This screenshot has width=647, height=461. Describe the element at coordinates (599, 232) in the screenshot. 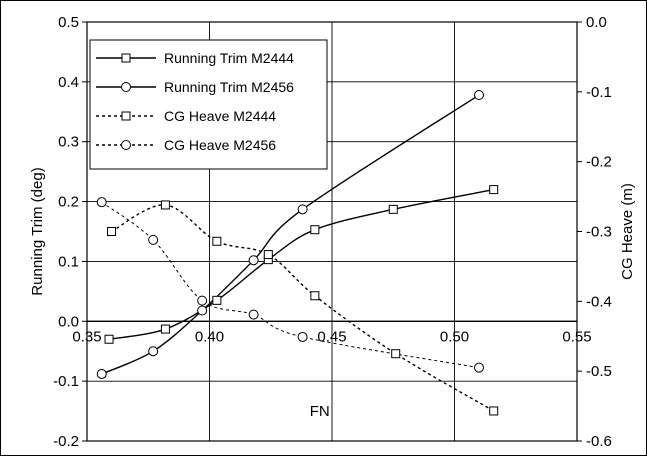

I see `y2-tick-label: -0.3` at that location.